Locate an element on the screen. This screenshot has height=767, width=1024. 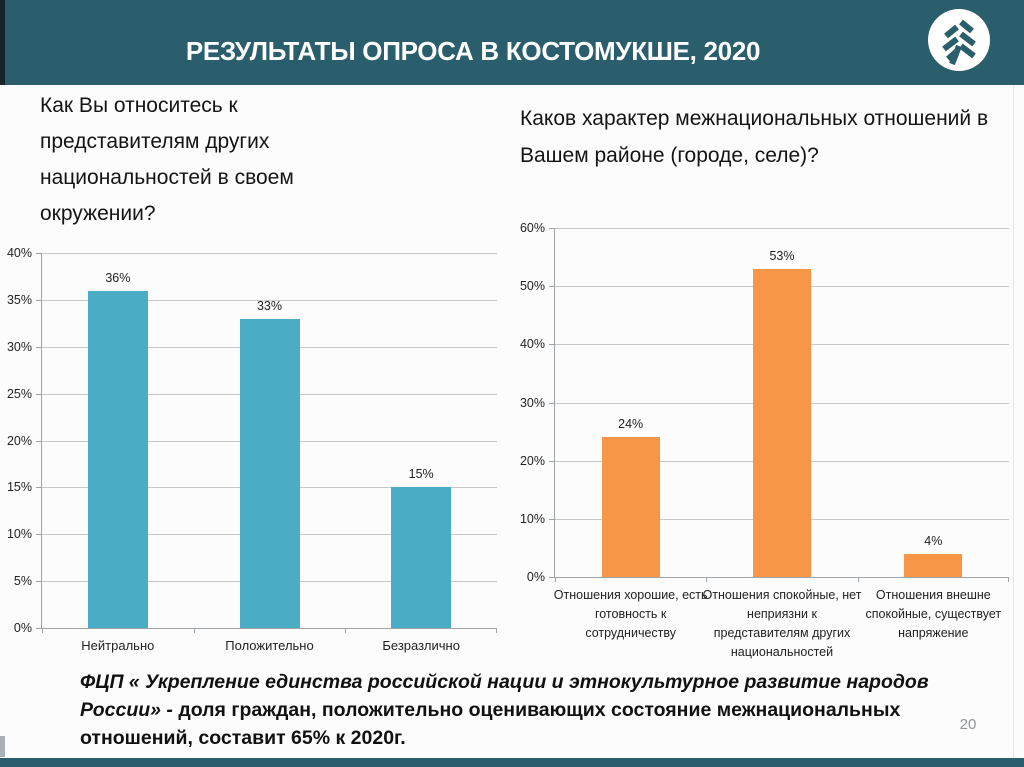
category-label: Безразлично is located at coordinates (421, 645).